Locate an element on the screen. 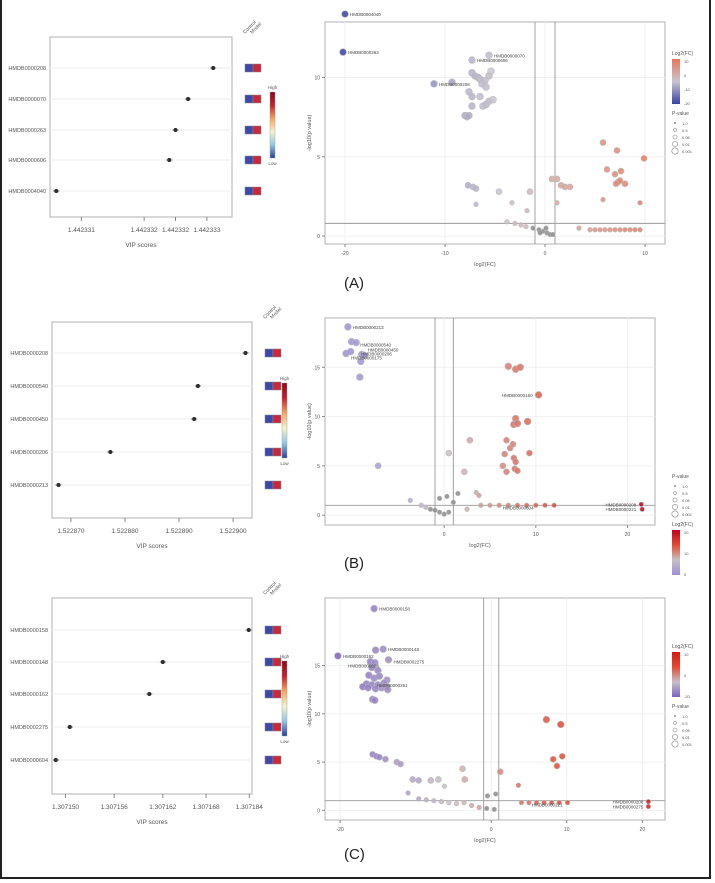 This screenshot has height=883, width=715. point-label: HMDB0000221 is located at coordinates (620, 509).